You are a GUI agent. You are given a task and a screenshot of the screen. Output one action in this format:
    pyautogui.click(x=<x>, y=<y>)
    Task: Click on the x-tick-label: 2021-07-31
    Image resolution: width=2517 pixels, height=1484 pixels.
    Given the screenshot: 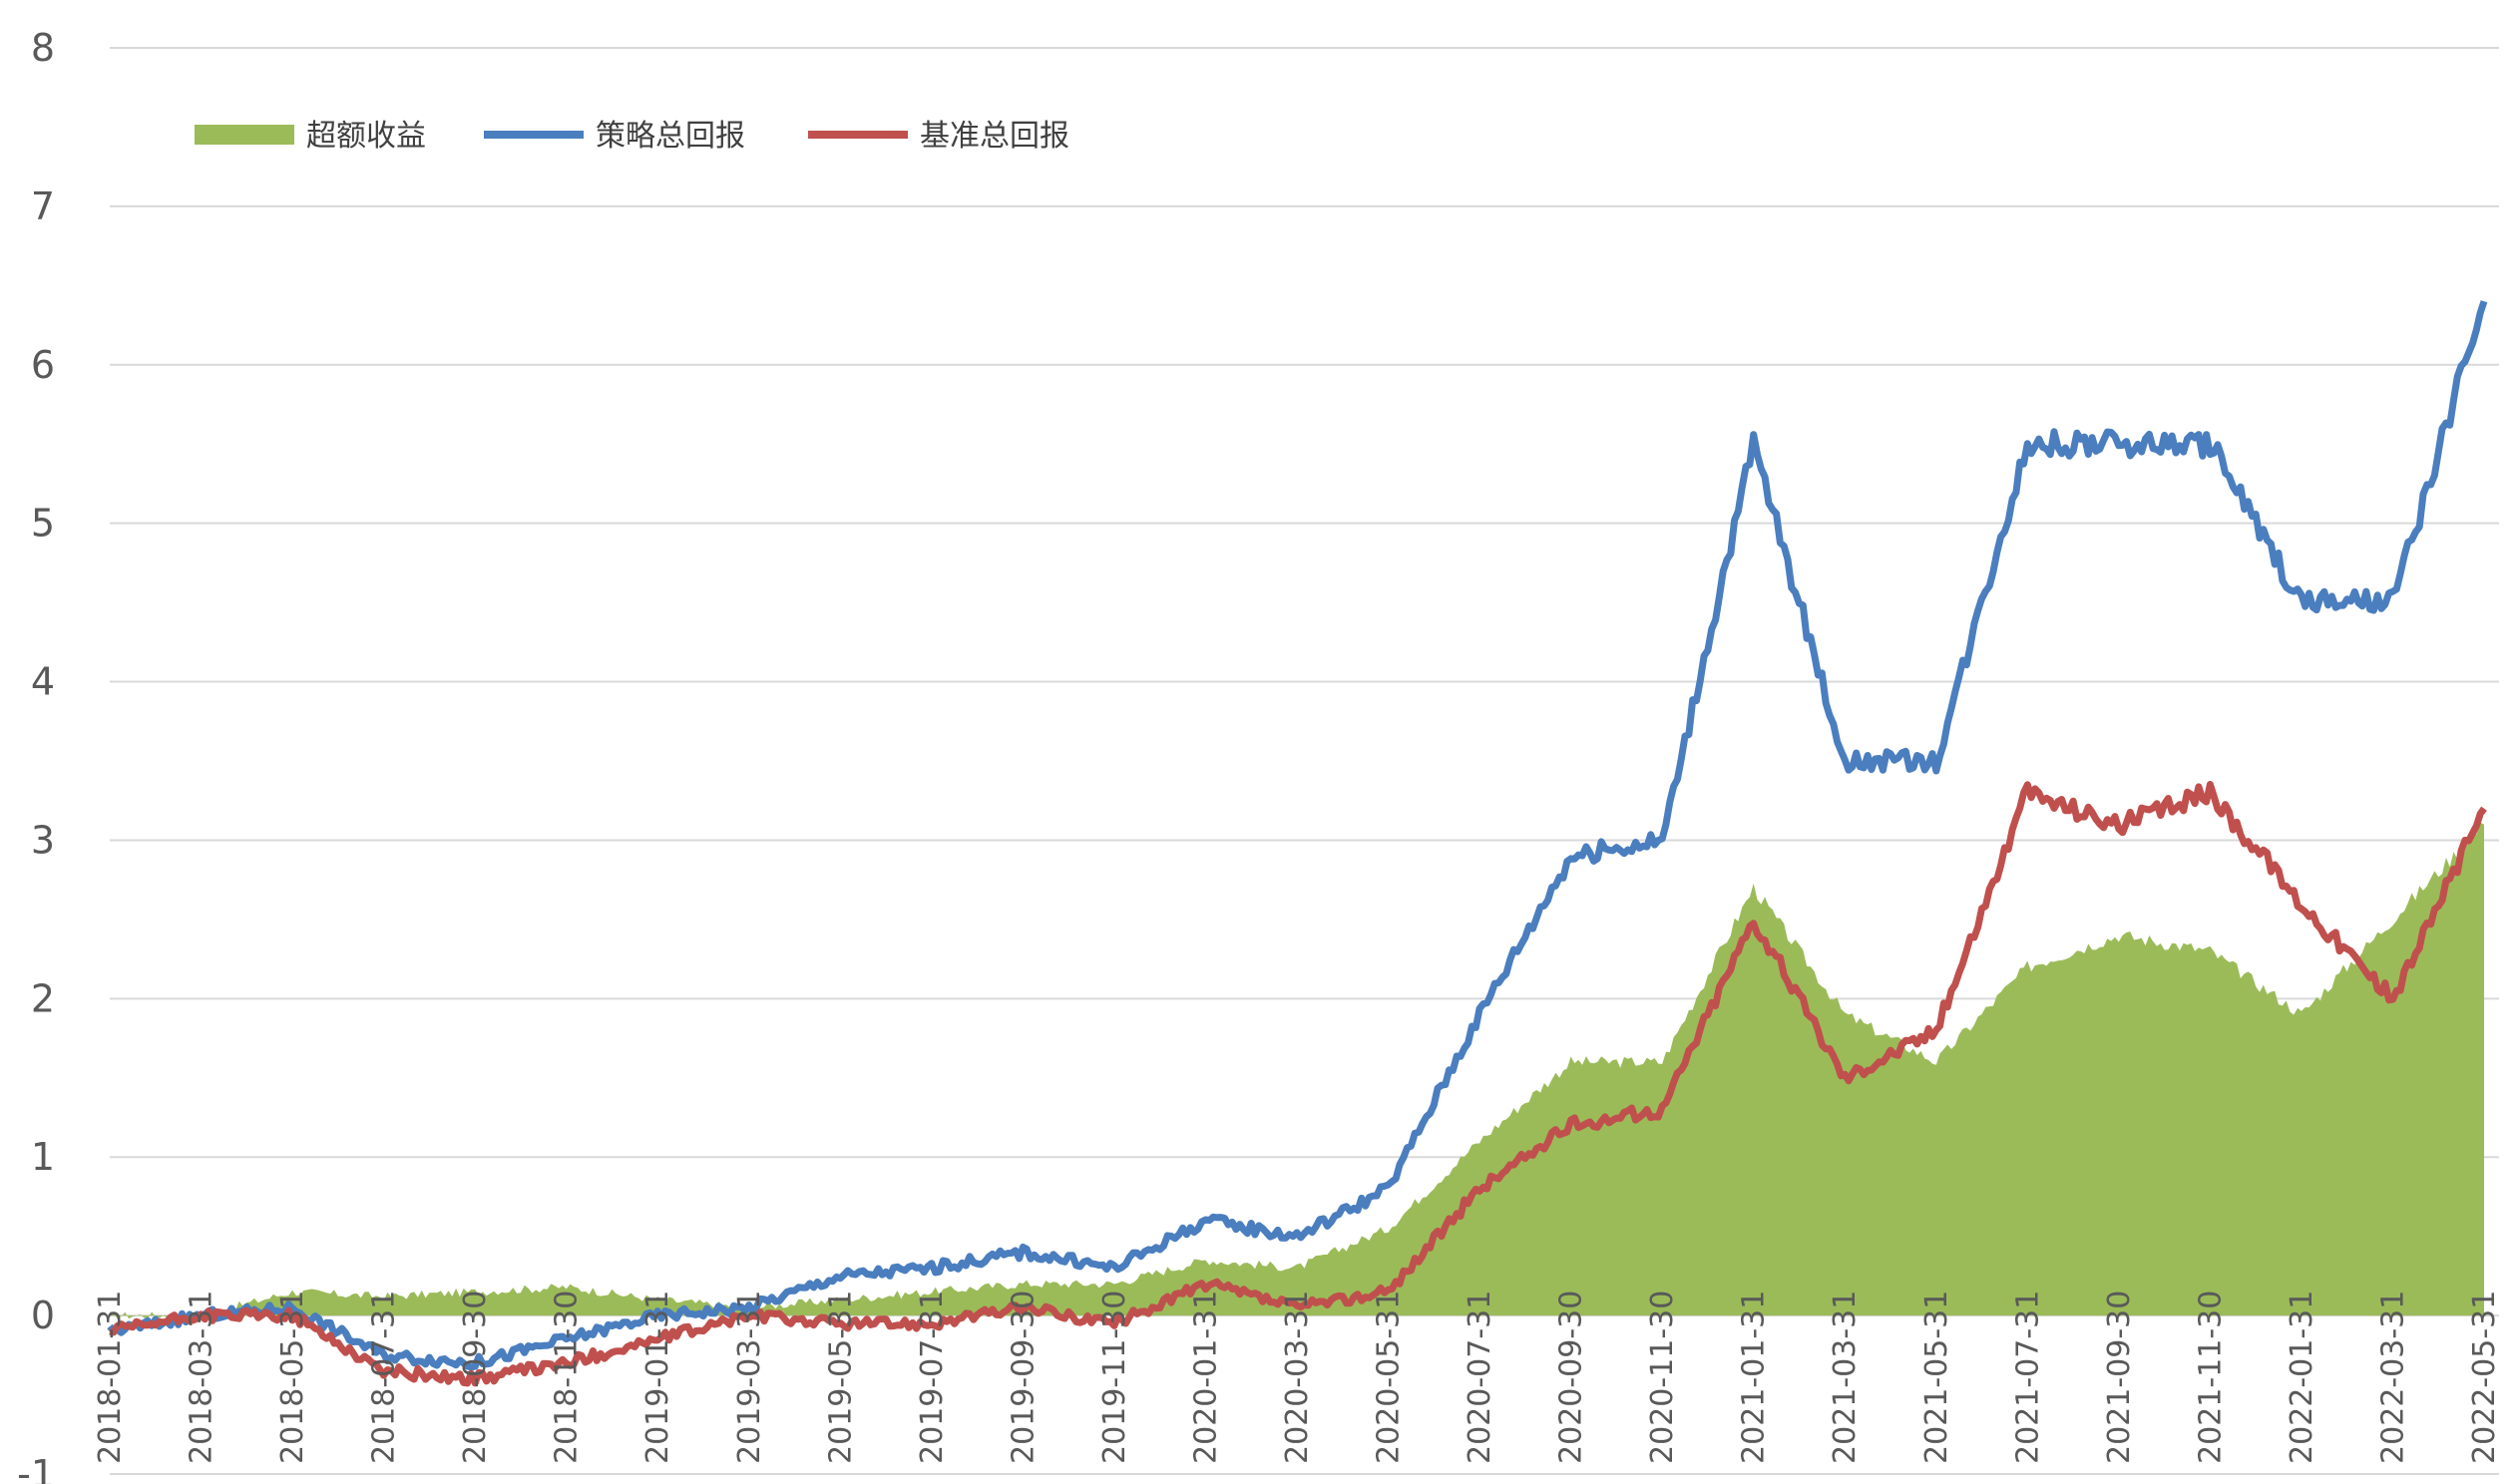 What is the action you would take?
    pyautogui.click(x=2027, y=1377)
    